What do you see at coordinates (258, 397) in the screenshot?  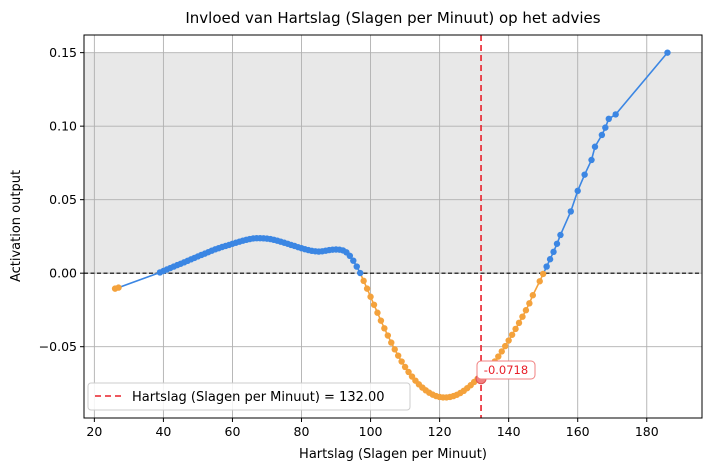 I see `legend-entry: Hartslag (Slagen per Minuut) = 132.00` at bounding box center [258, 397].